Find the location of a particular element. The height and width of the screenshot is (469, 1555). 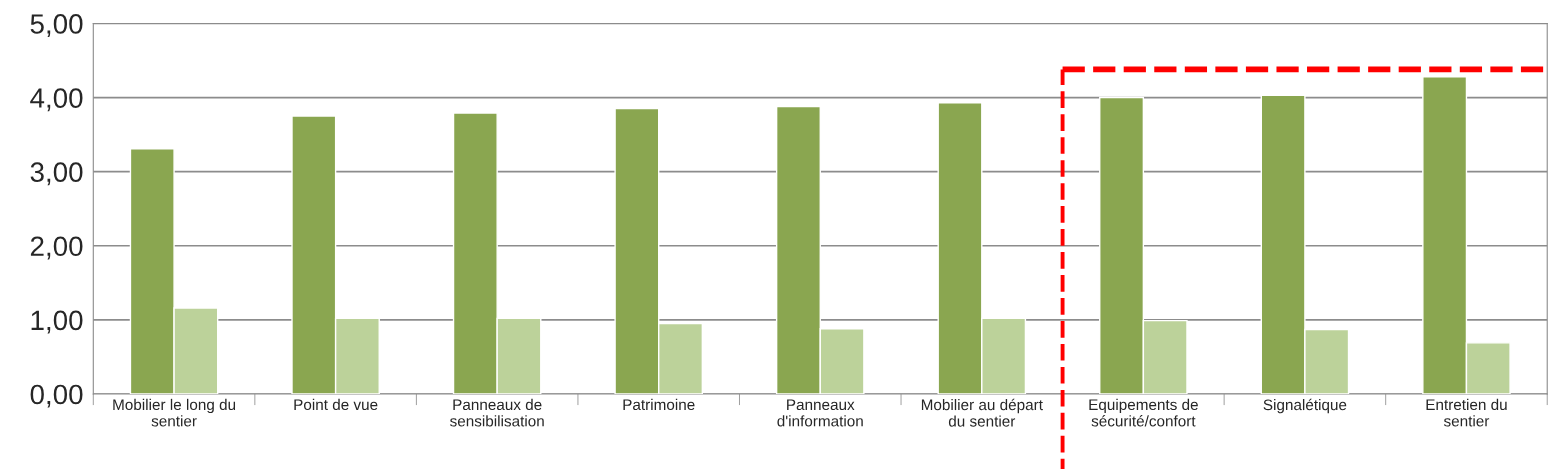

y-tick-label: 2,00 is located at coordinates (56, 248).